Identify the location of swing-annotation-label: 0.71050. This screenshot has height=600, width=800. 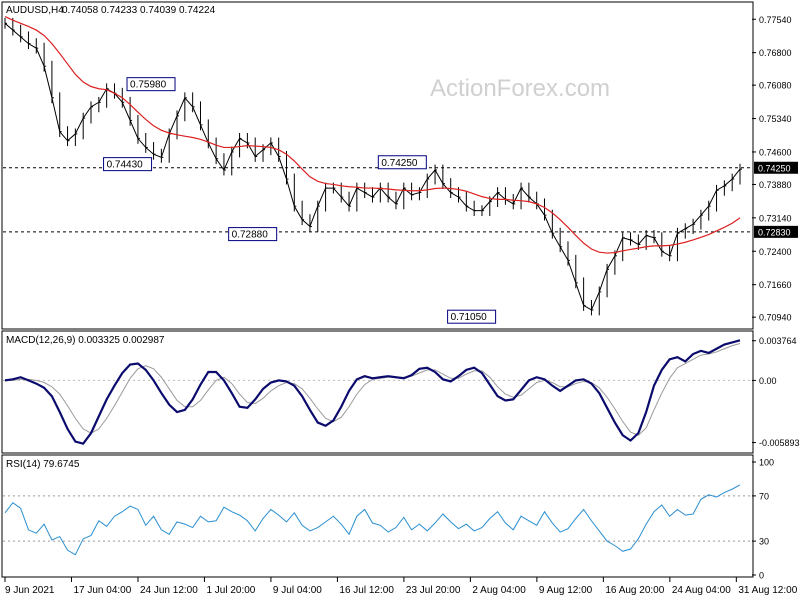
(469, 317).